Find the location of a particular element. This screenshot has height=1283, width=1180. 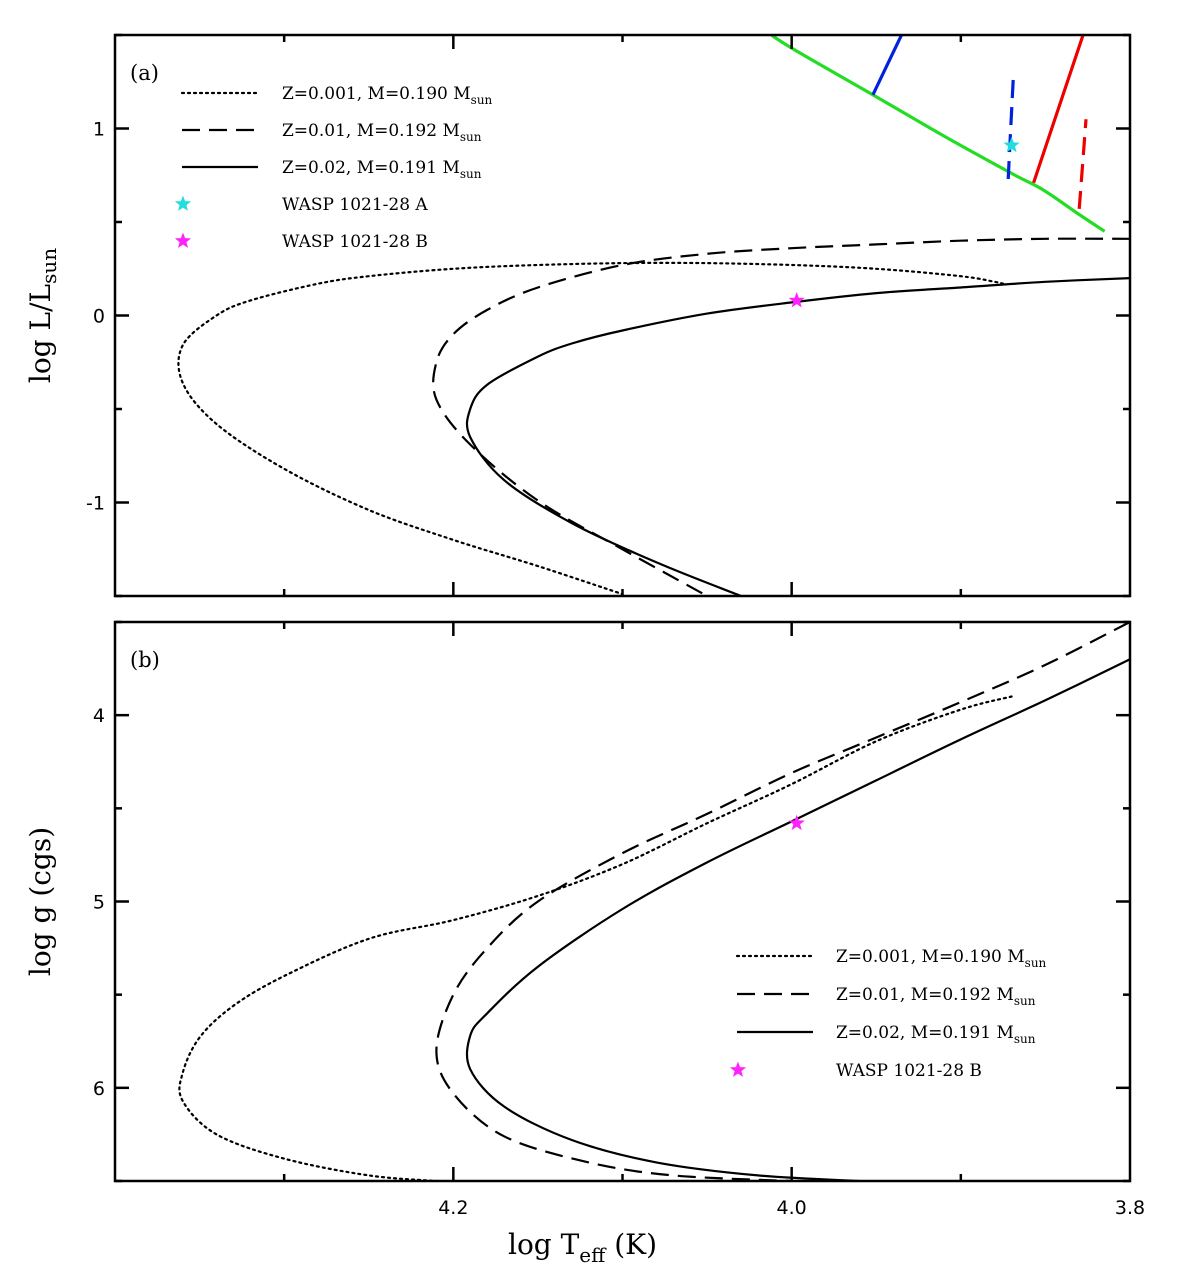

y-axis-title: log g (cgs) is located at coordinates (40, 901).